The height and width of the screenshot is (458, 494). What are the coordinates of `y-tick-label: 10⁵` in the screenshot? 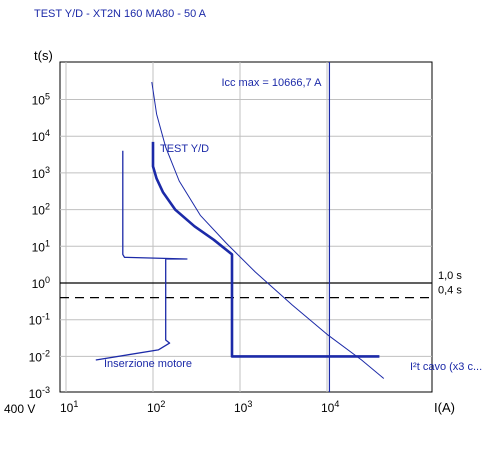 It's located at (41, 100).